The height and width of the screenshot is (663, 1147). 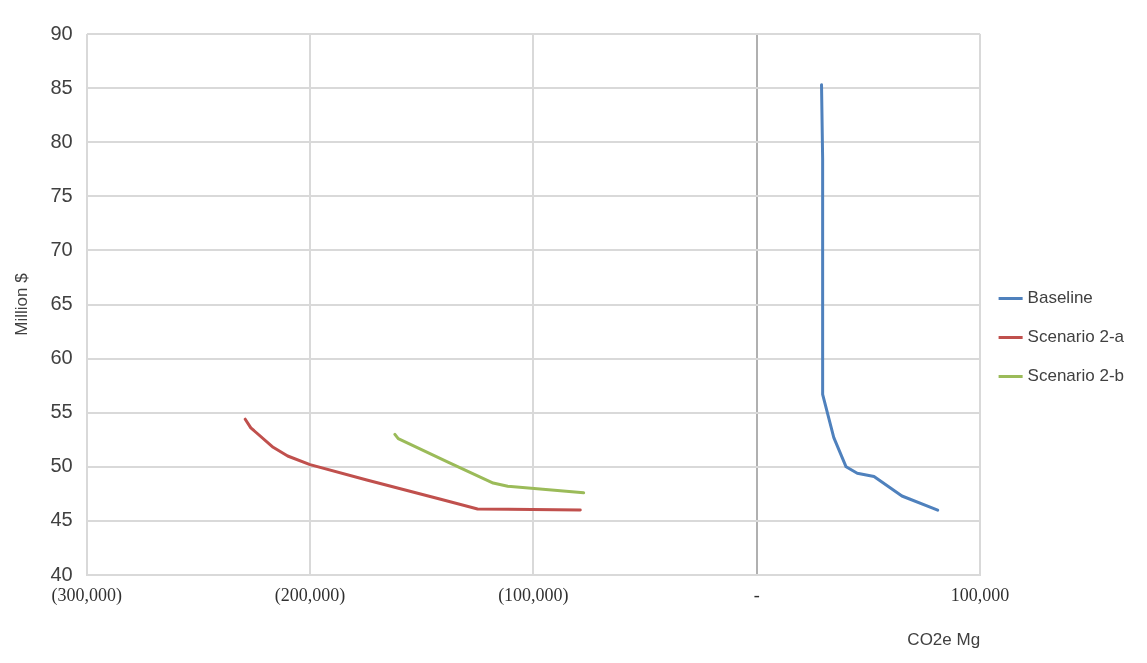 What do you see at coordinates (61, 194) in the screenshot?
I see `y-tick-label: 75` at bounding box center [61, 194].